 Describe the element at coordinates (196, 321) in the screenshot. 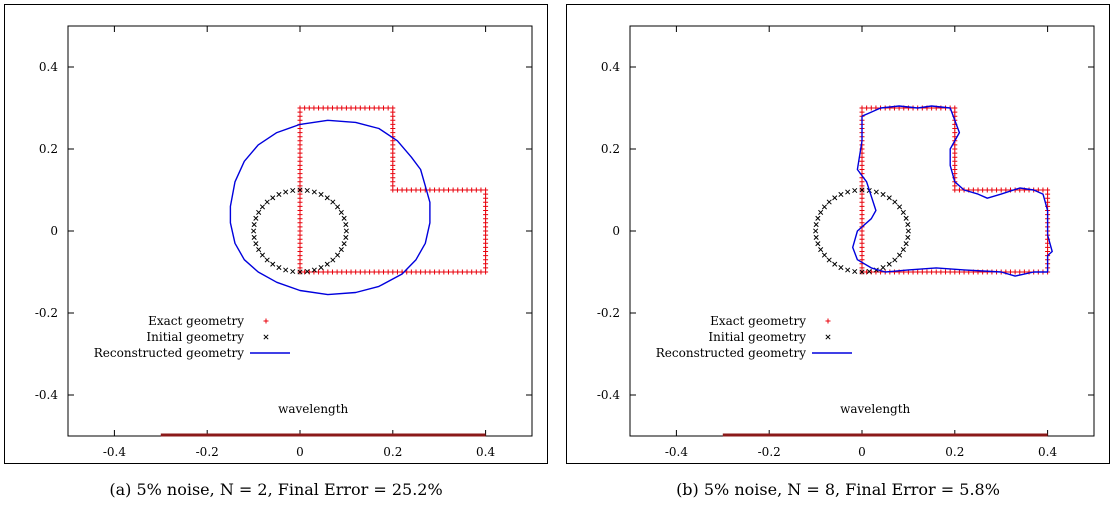

I see `legend-exact-label: Exact geometry` at that location.